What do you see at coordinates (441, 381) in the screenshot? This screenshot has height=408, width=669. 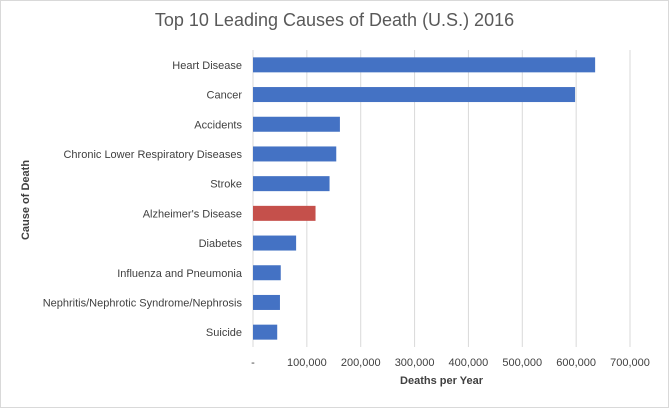 I see `x-axis-label: Deaths per Year` at bounding box center [441, 381].